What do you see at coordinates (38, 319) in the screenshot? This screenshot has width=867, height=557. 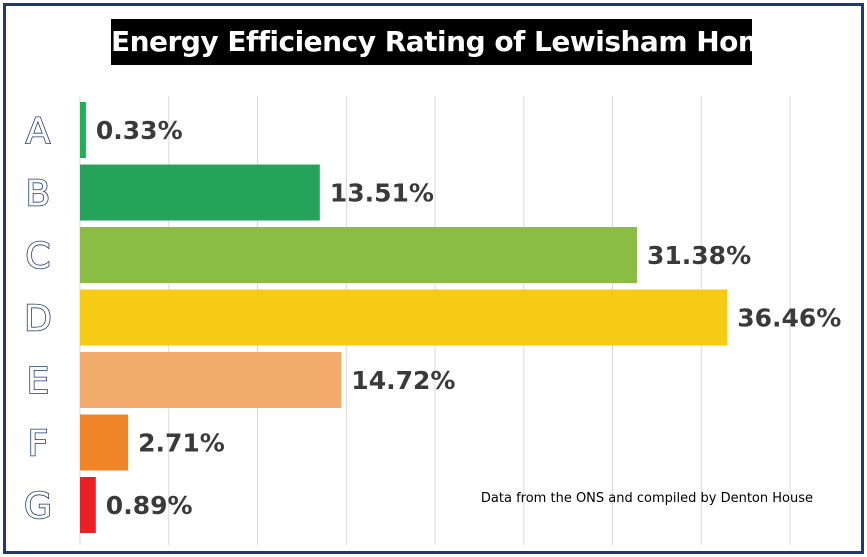 I see `category-label-d: D` at bounding box center [38, 319].